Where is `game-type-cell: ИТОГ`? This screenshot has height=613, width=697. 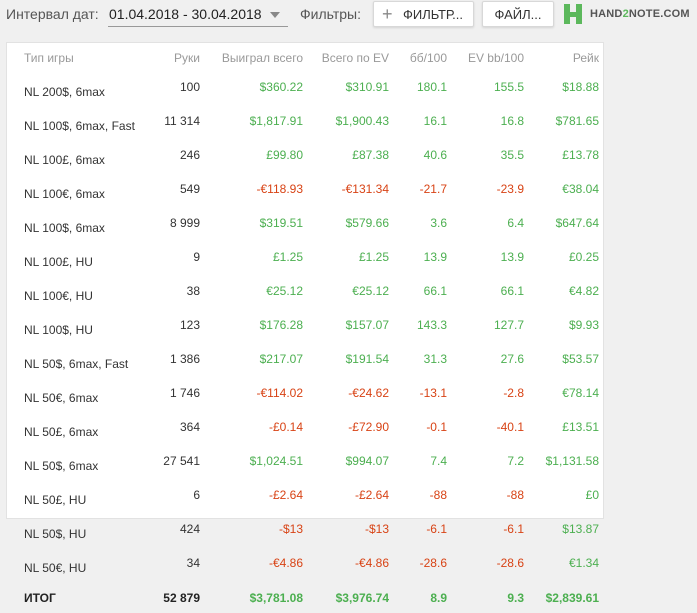
game-type-cell: ИТОГ is located at coordinates (40, 598).